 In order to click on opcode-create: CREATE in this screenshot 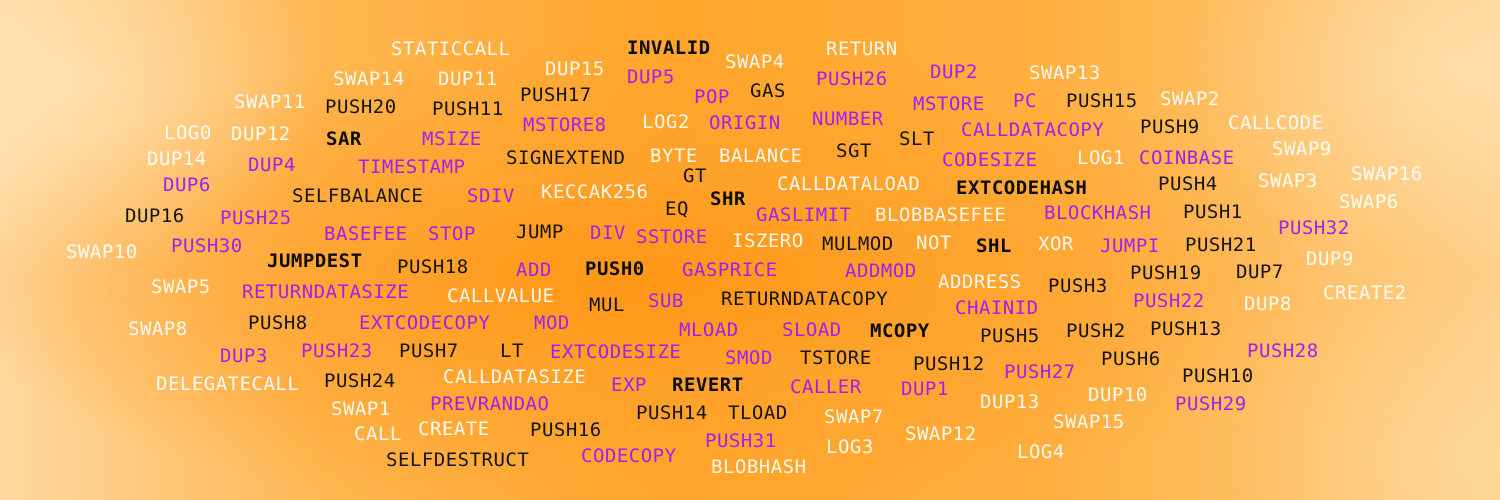, I will do `click(454, 429)`.